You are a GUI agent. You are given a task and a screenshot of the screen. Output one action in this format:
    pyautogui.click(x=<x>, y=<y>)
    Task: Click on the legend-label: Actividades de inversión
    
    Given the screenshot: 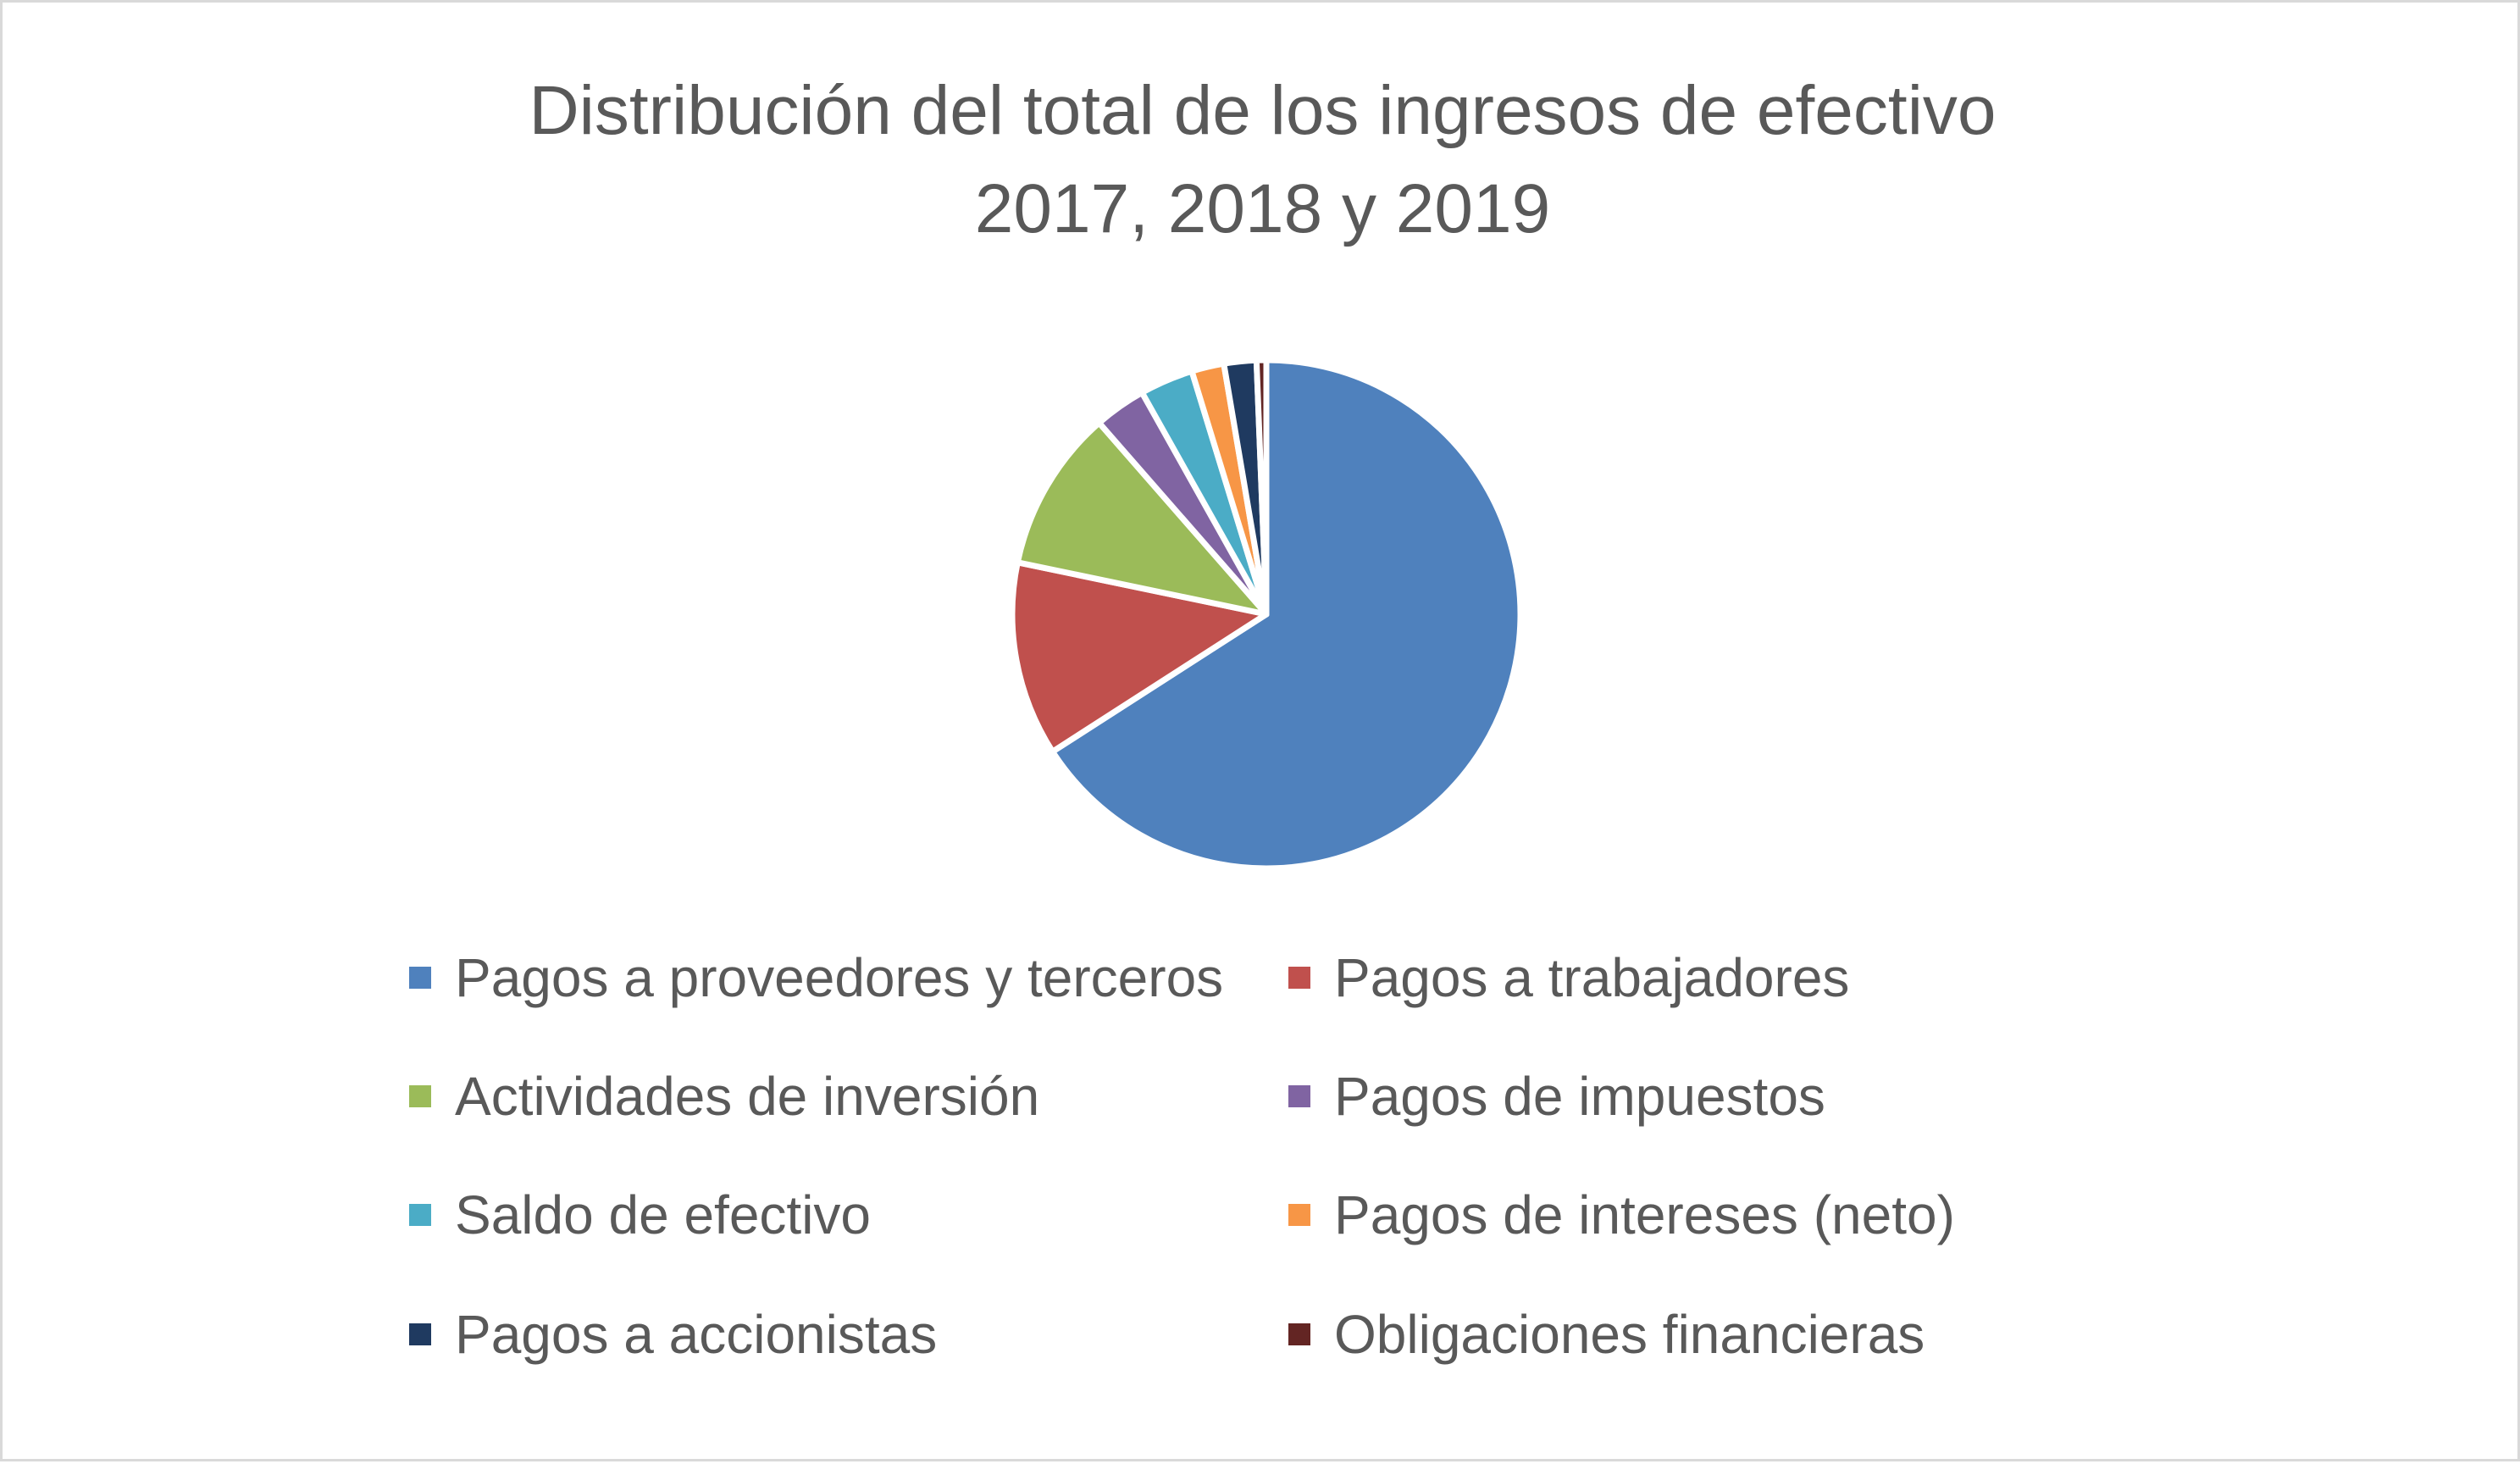 What is the action you would take?
    pyautogui.click(x=747, y=1096)
    